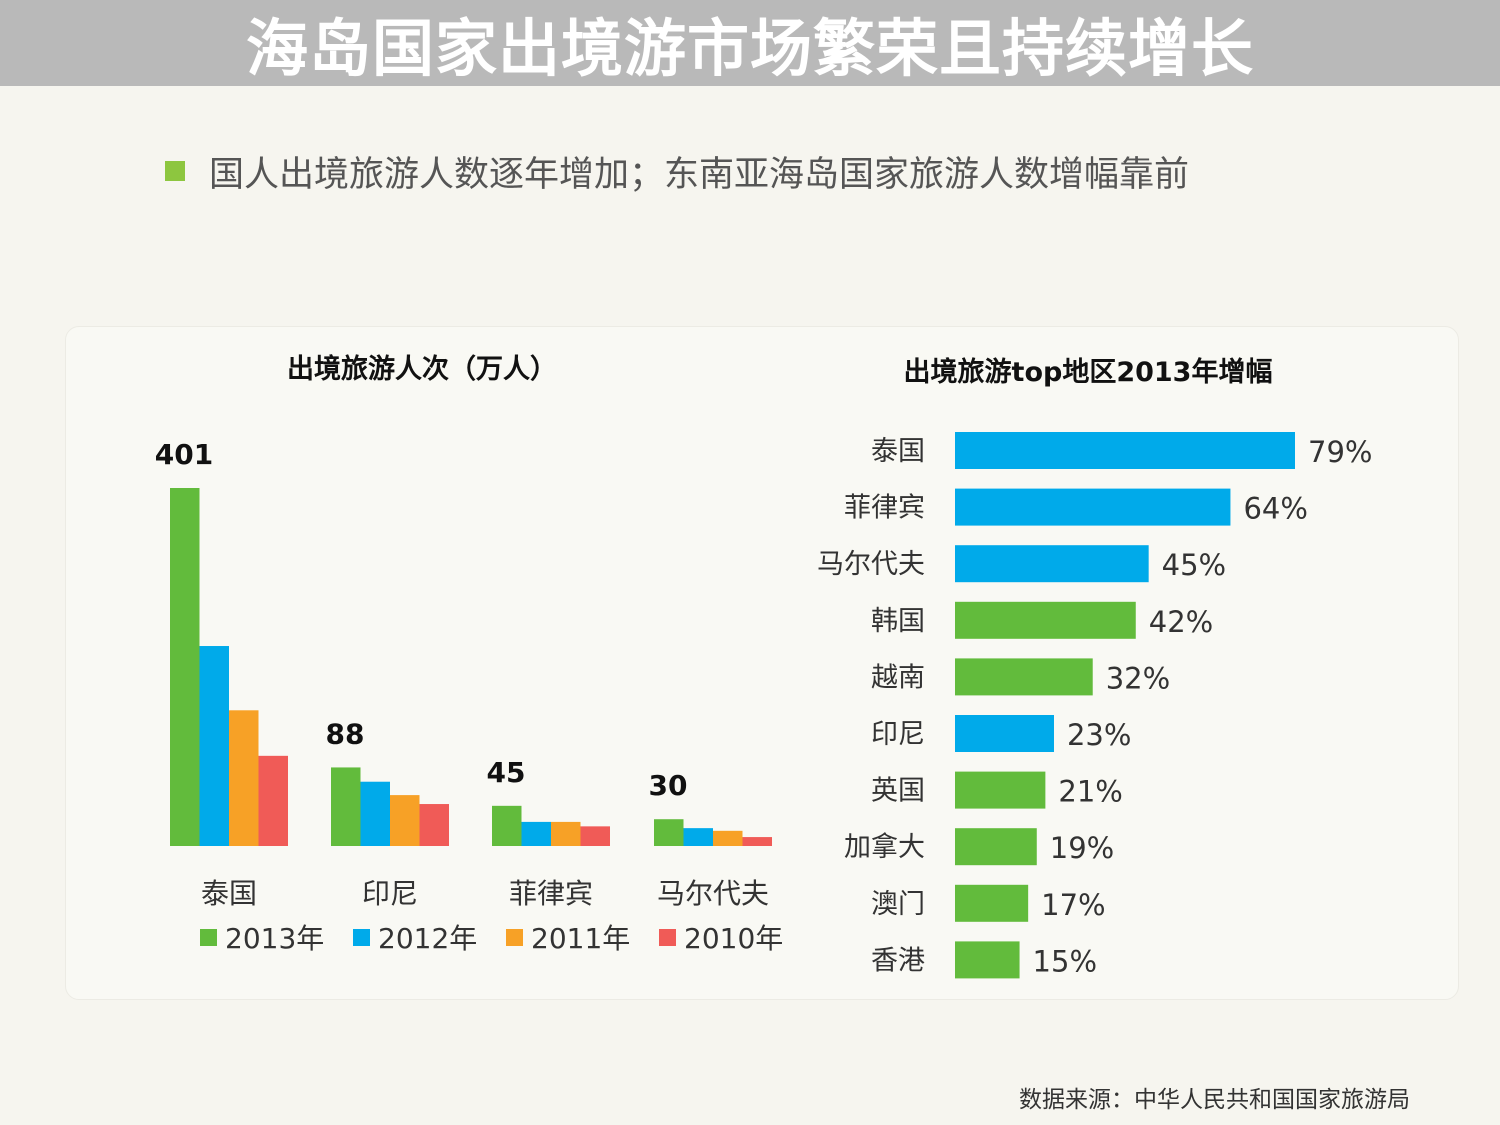 Image resolution: width=1500 pixels, height=1125 pixels. I want to click on hbar-category-label: 菲律宾, so click(884, 508).